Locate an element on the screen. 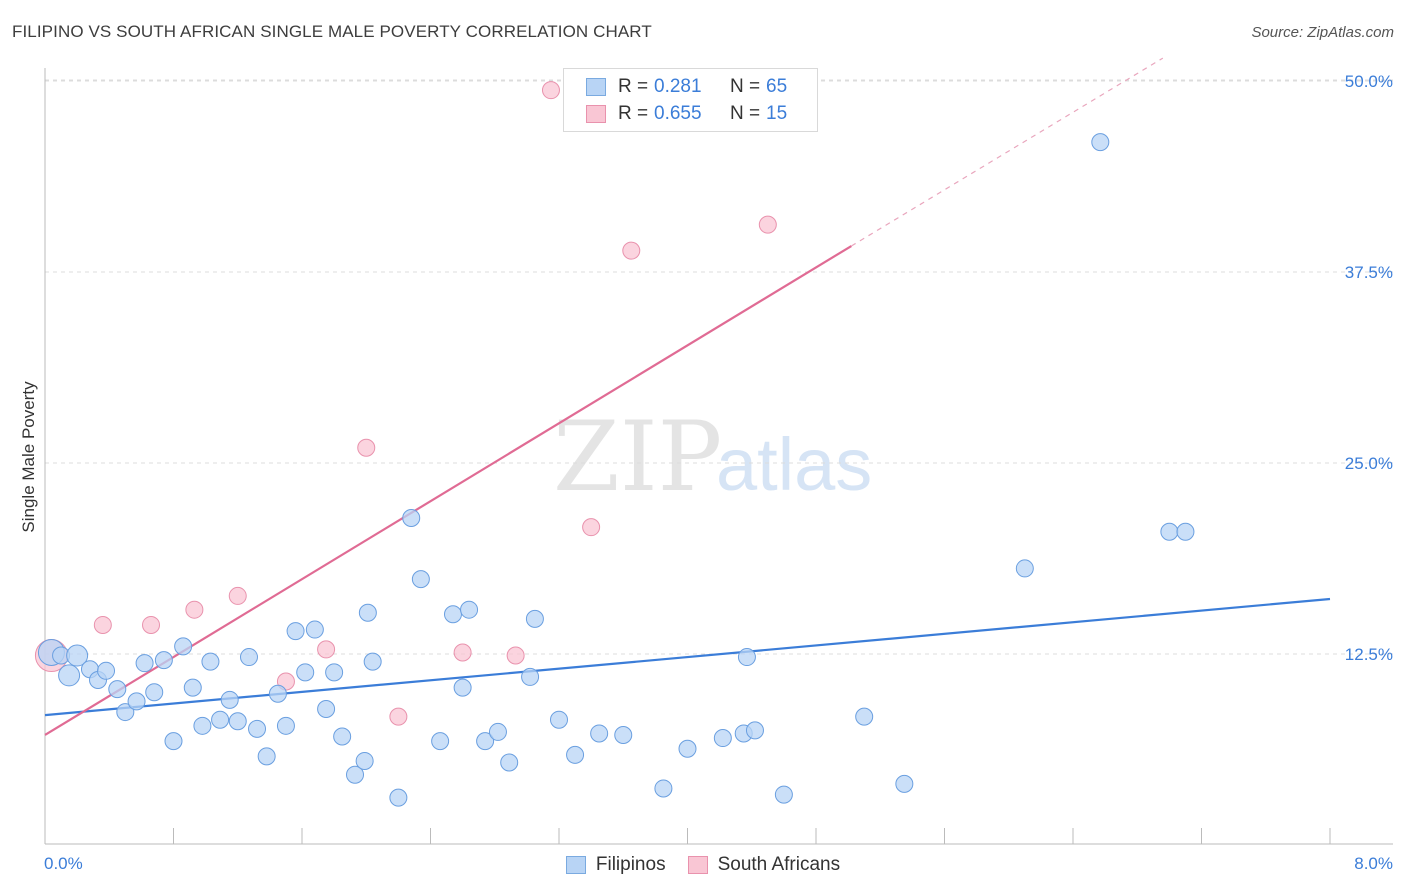 The height and width of the screenshot is (892, 1406). legend-n-value: 65 is located at coordinates (777, 86).